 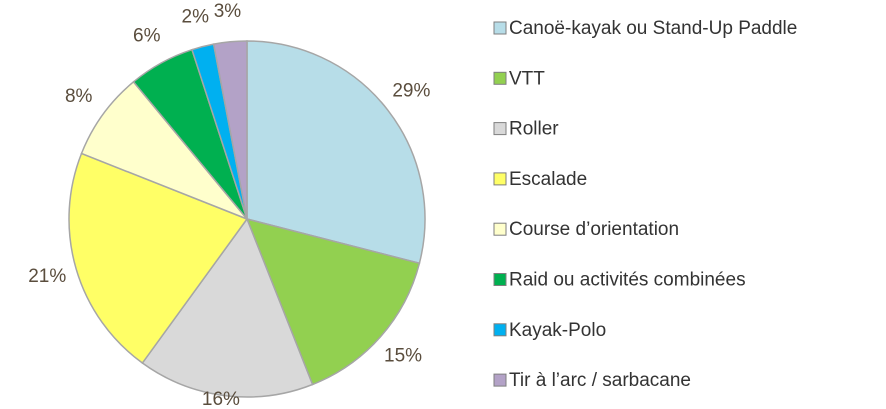 I want to click on legend-label: Roller, so click(x=534, y=129).